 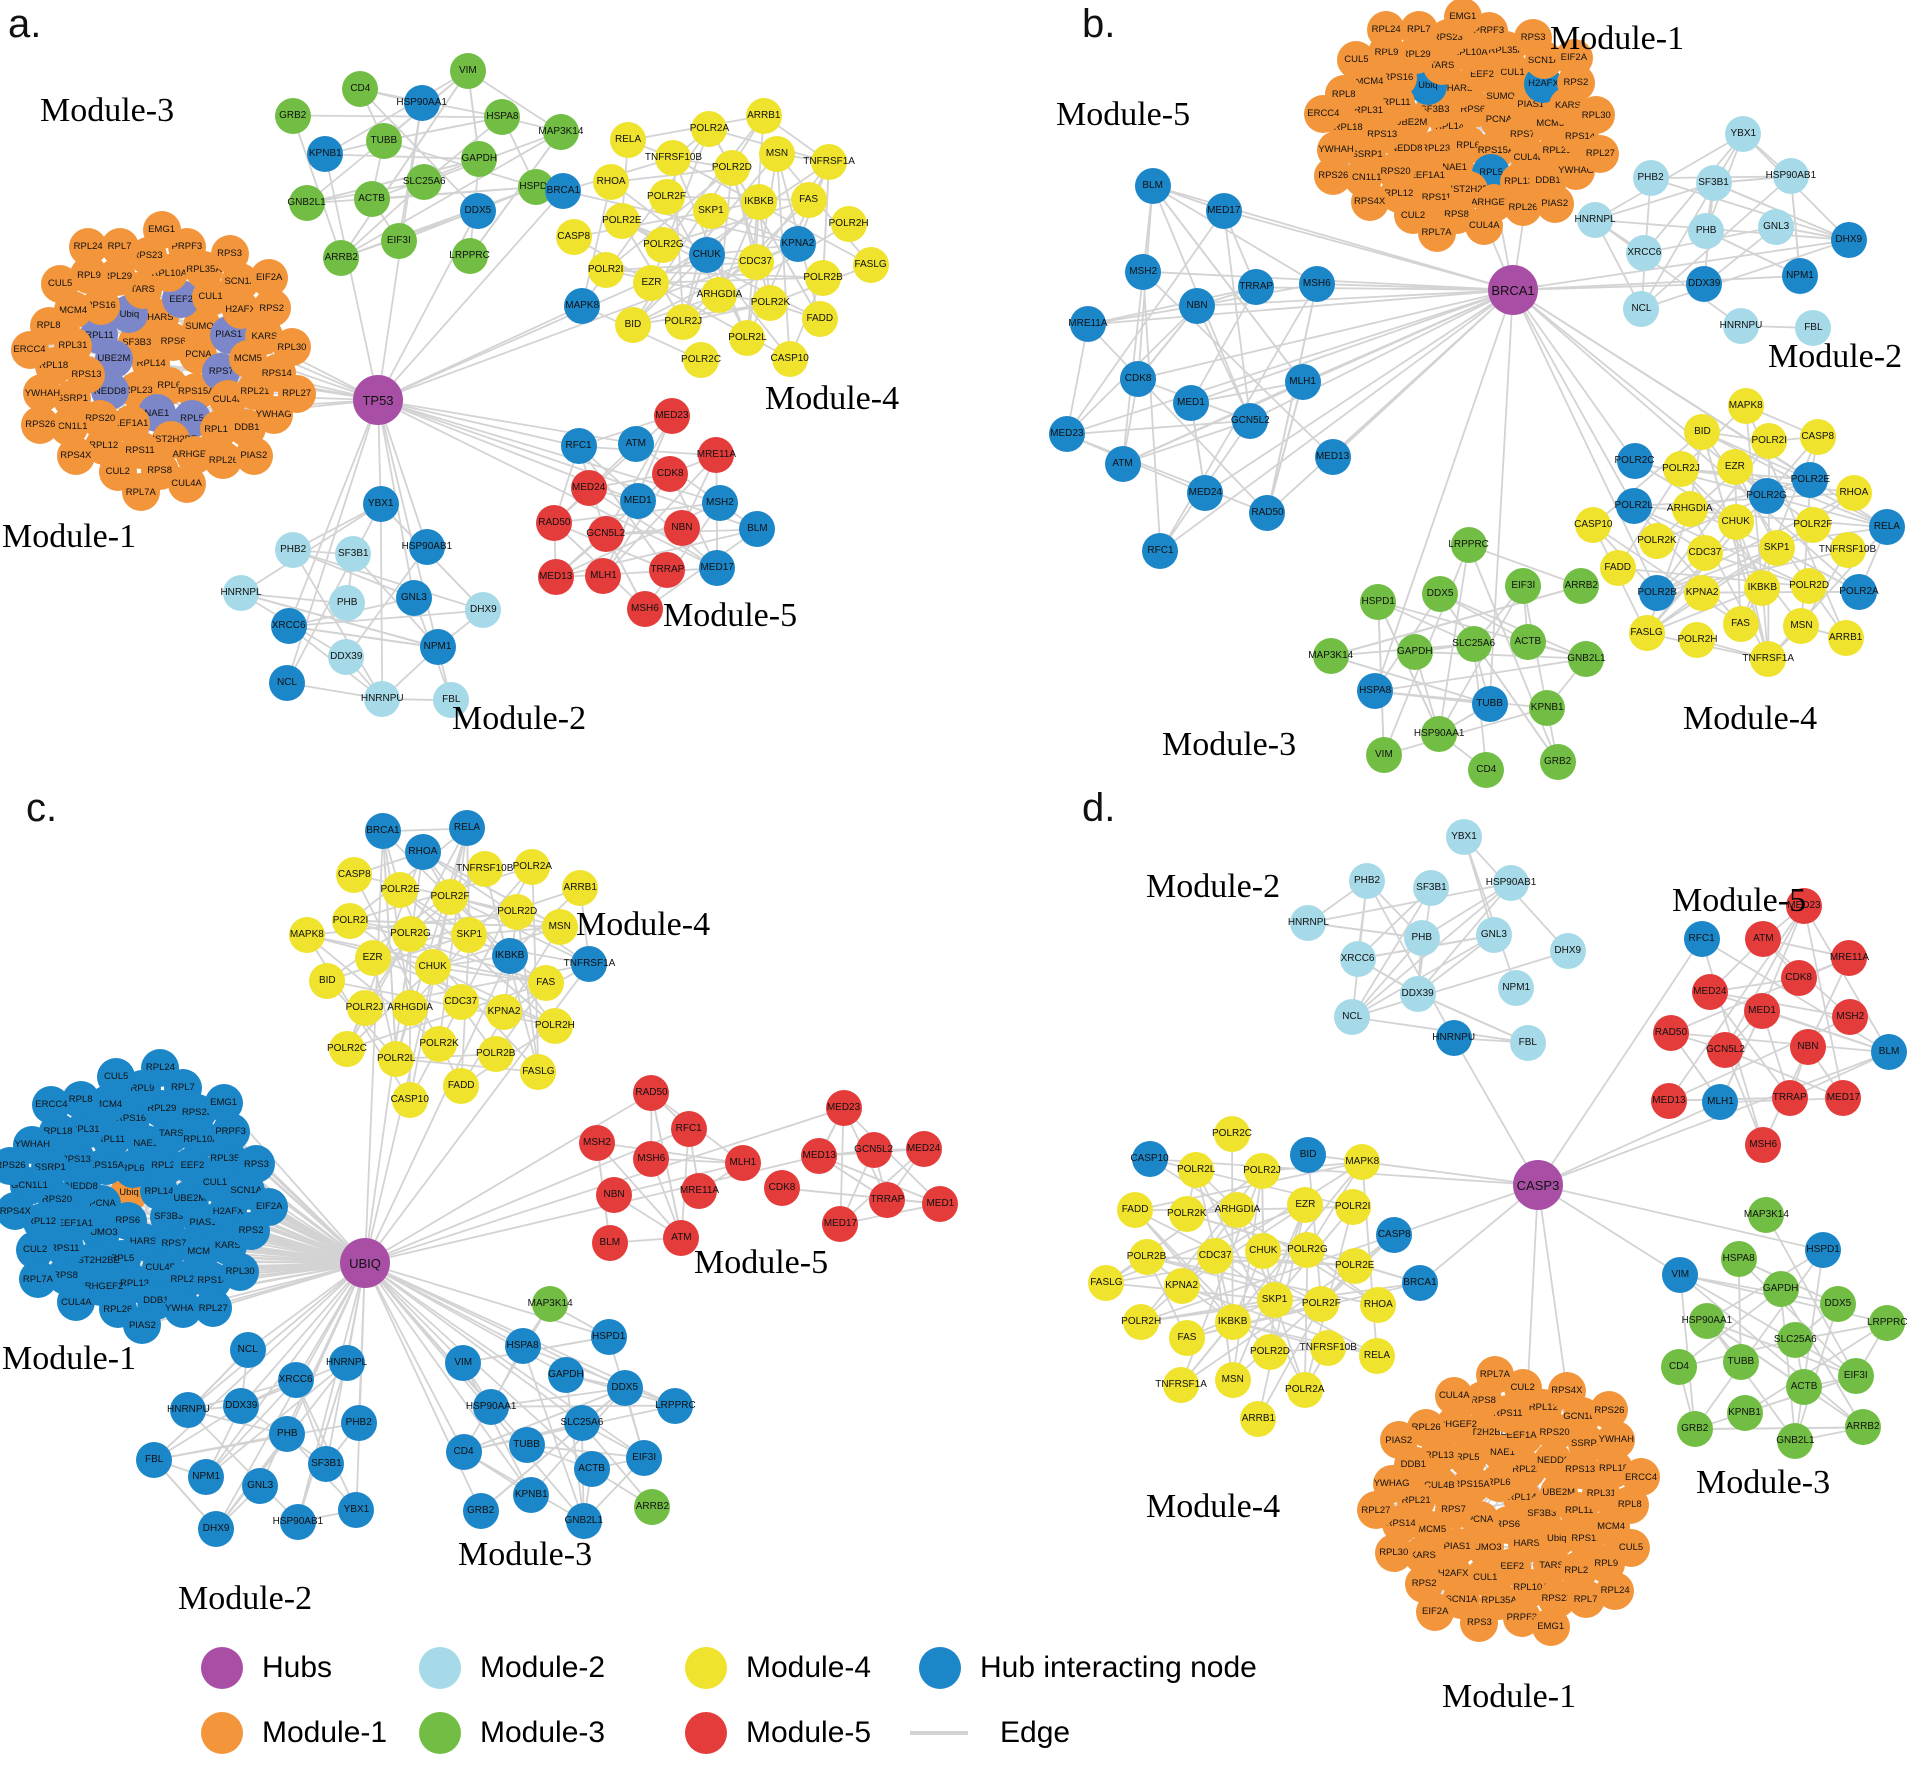 I want to click on node-TUBB: TUBB, so click(x=383, y=140).